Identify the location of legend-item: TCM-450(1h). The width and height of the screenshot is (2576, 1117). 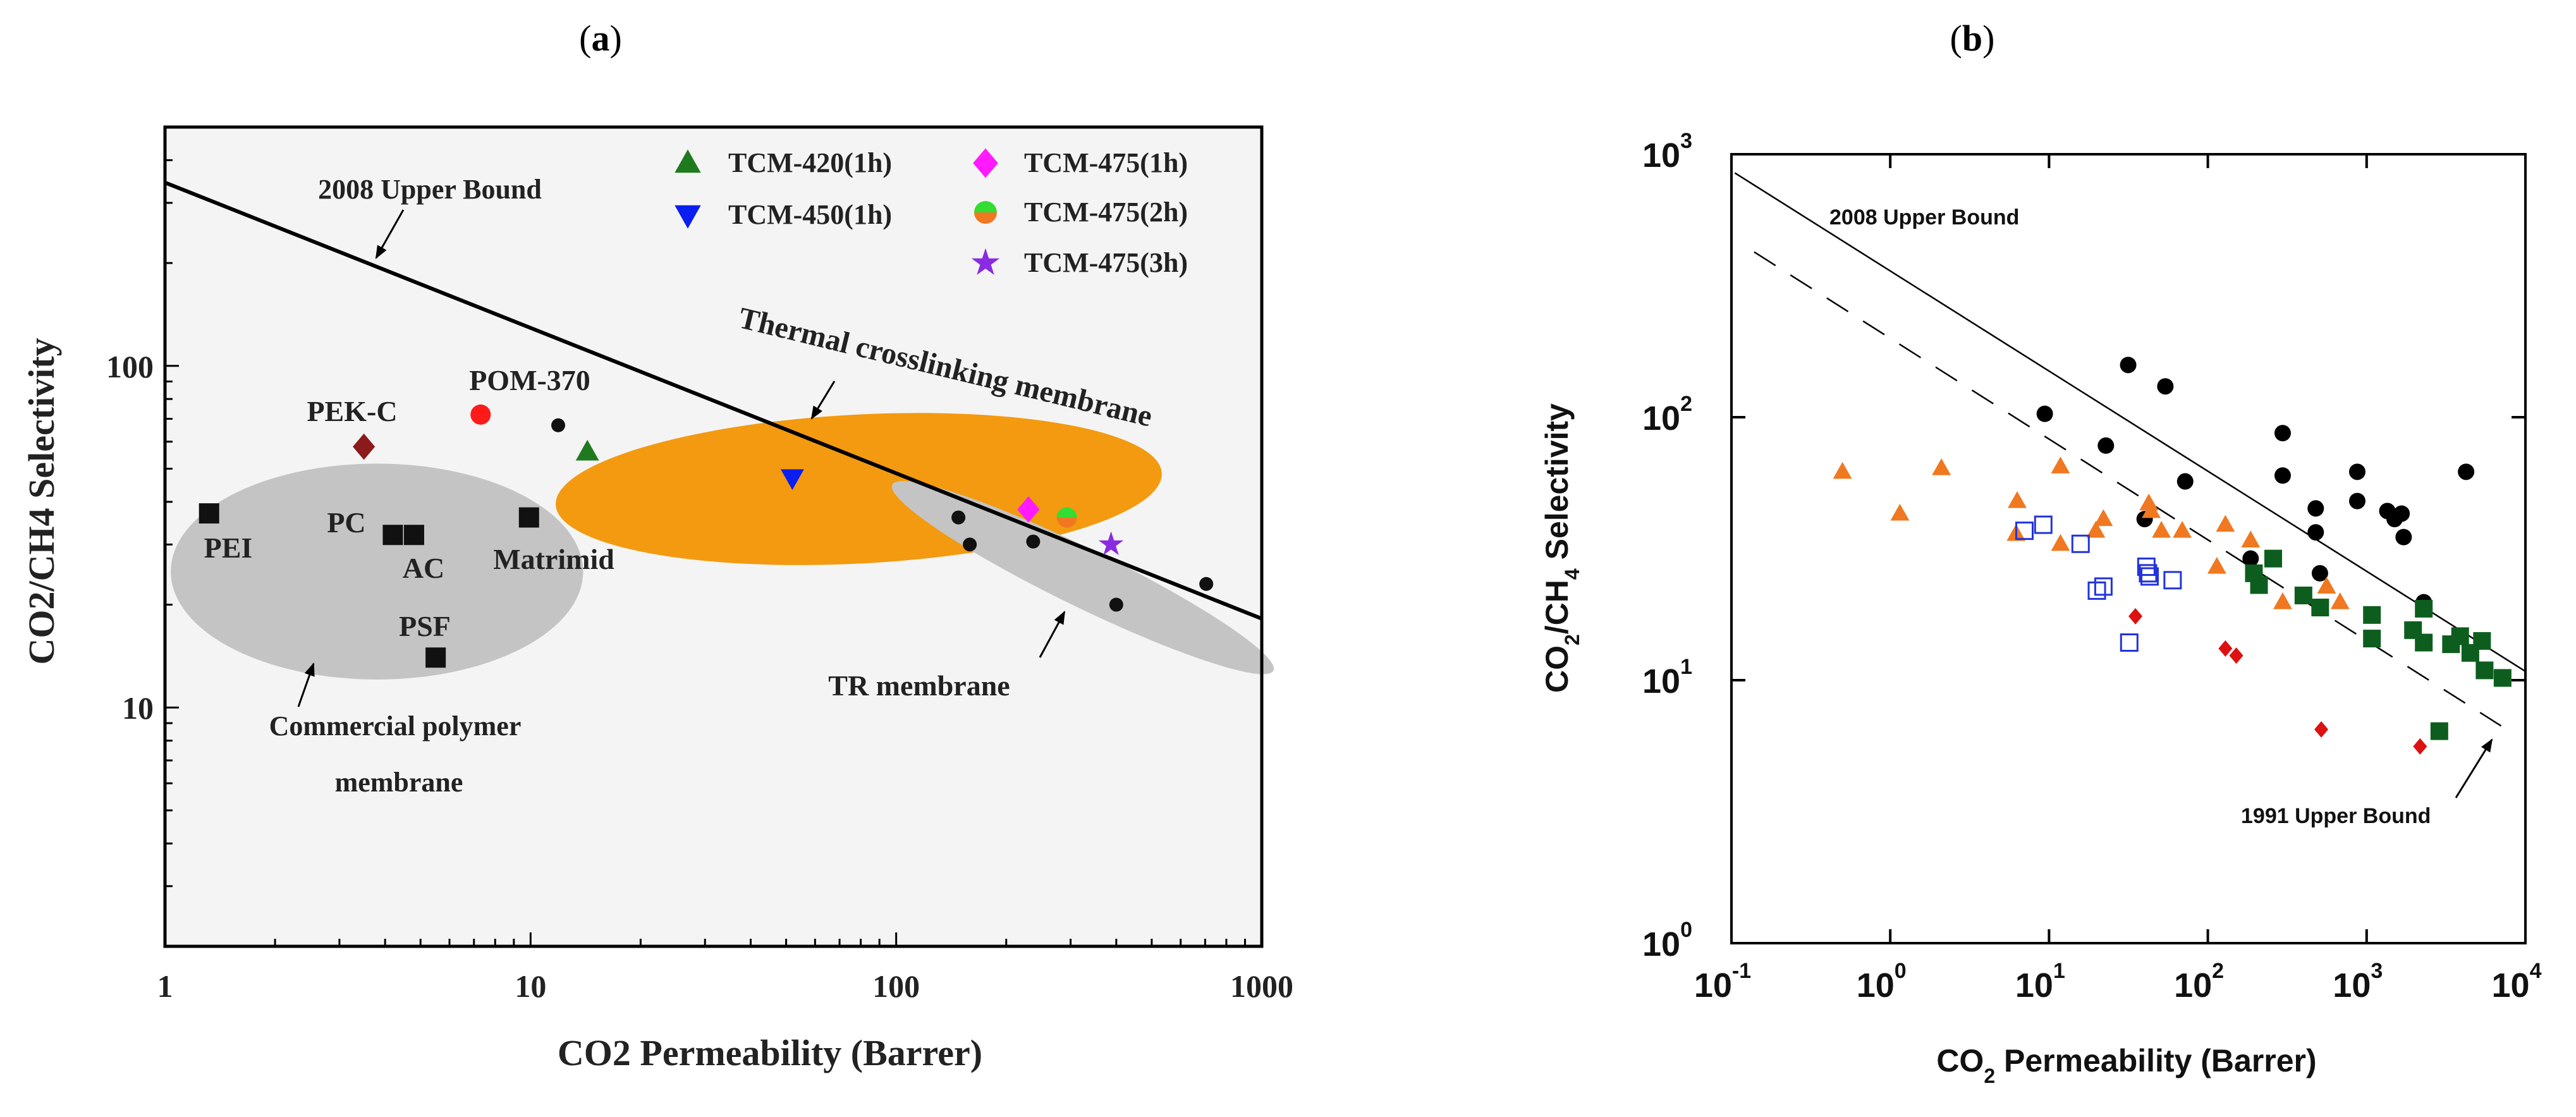
(783, 214).